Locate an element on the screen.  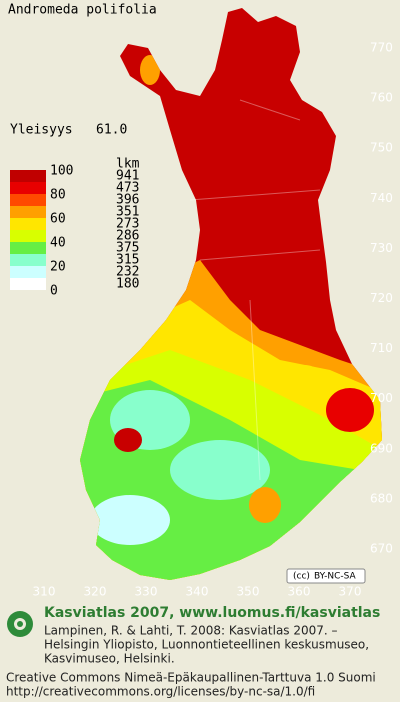
frequency-label: Yleisyys is located at coordinates (41, 130).